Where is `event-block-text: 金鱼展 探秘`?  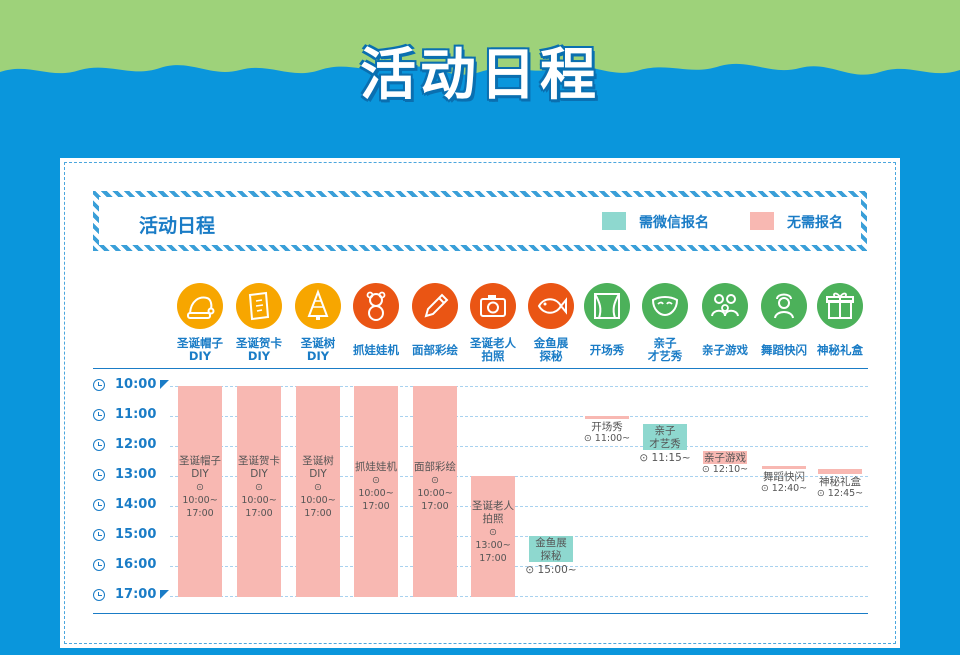
event-block-text: 金鱼展 探秘 is located at coordinates (551, 550).